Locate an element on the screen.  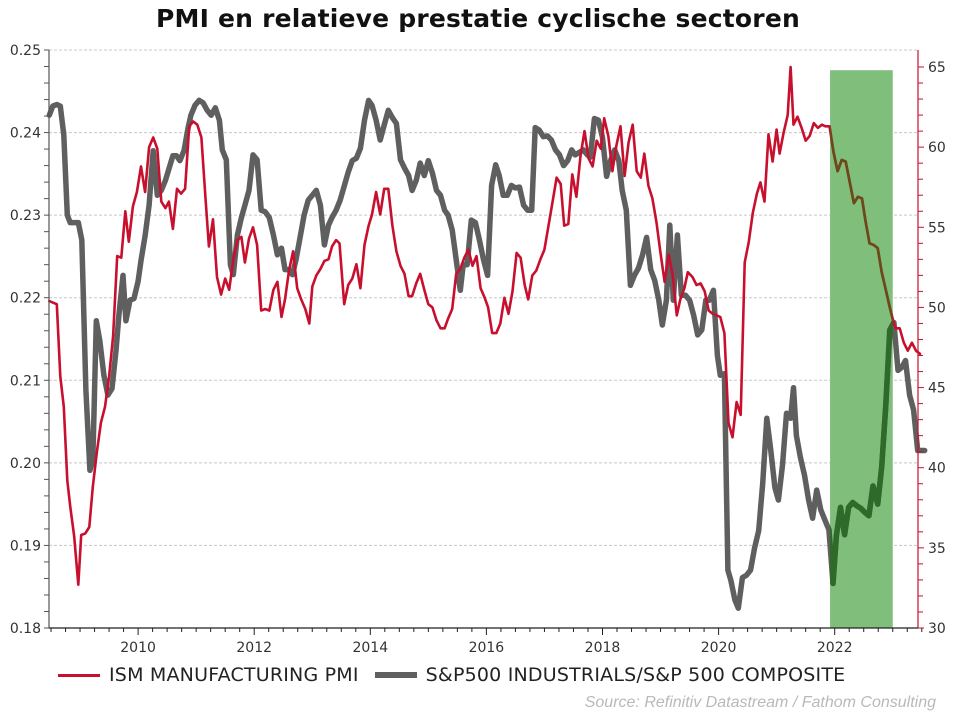
legend-item-industrials-ratio: S&P500 INDUSTRIALS/S&P 500 COMPOSITE is located at coordinates (610, 675).